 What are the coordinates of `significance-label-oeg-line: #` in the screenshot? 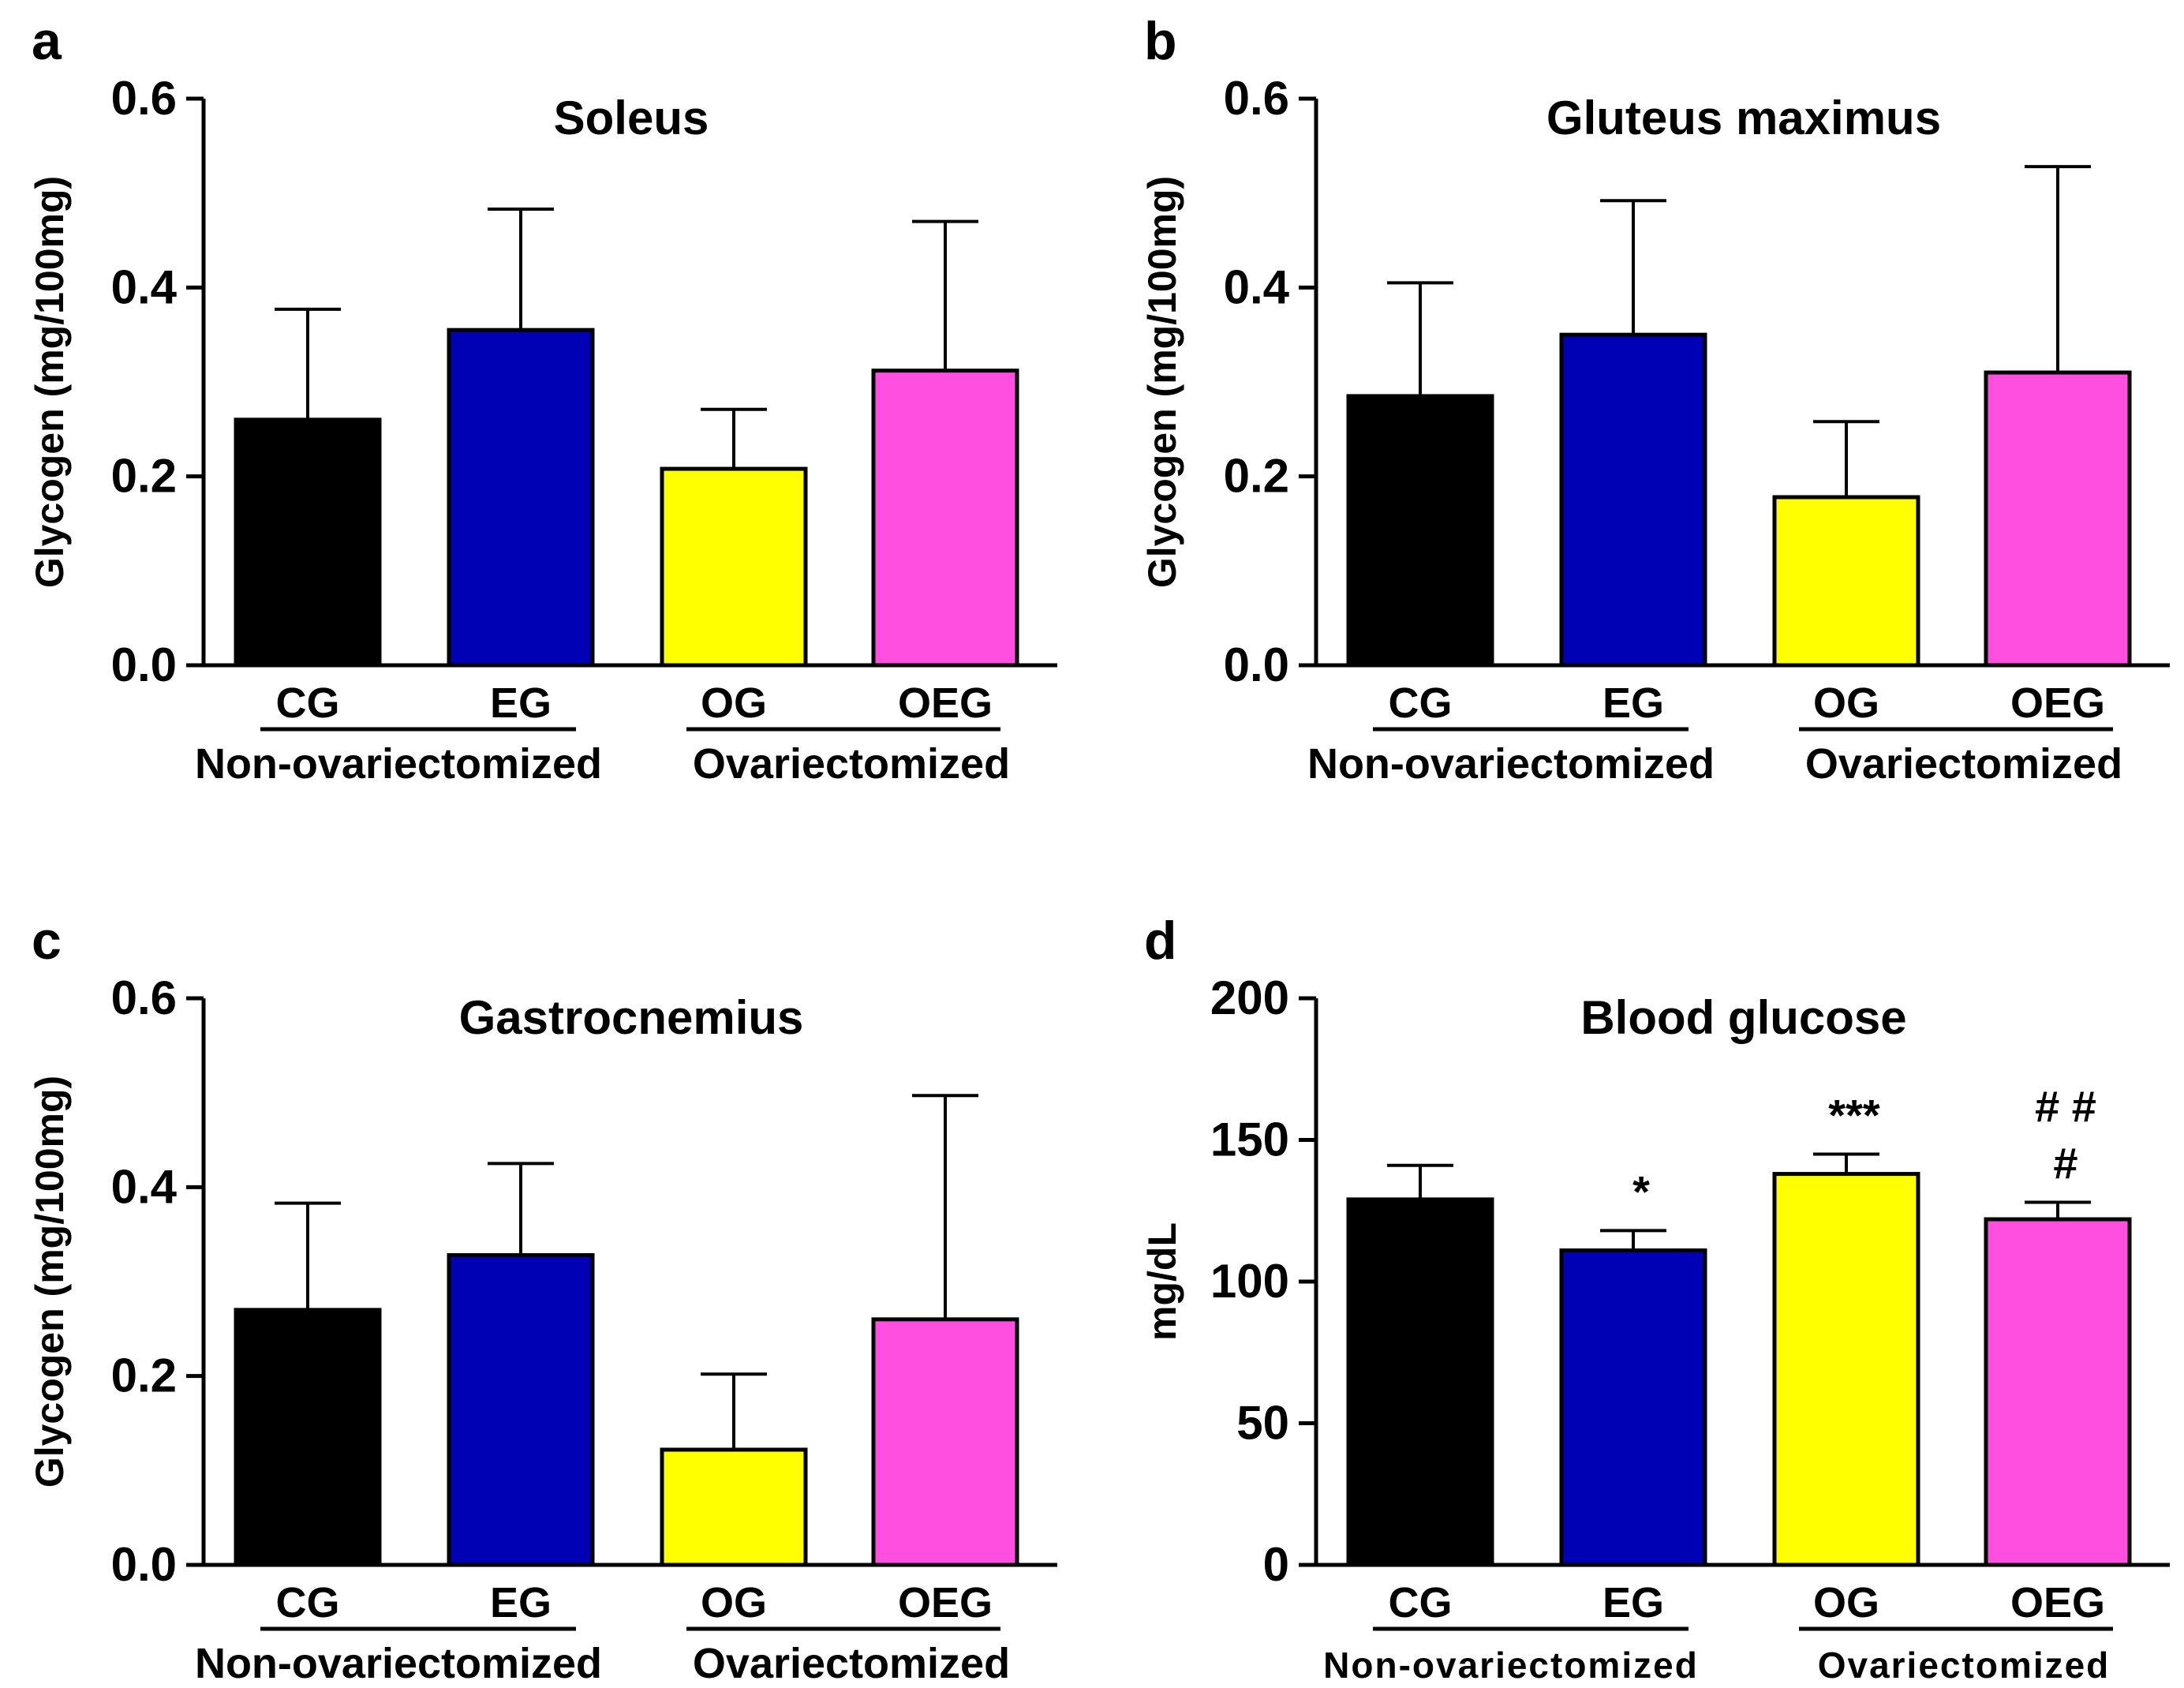 It's located at (2065, 1163).